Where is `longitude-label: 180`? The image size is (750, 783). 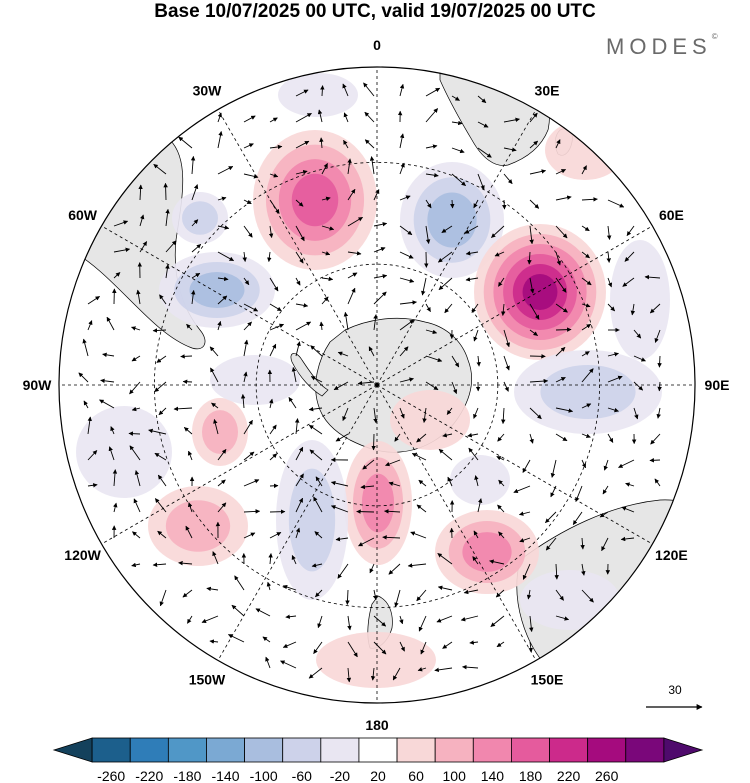 longitude-label: 180 is located at coordinates (377, 725).